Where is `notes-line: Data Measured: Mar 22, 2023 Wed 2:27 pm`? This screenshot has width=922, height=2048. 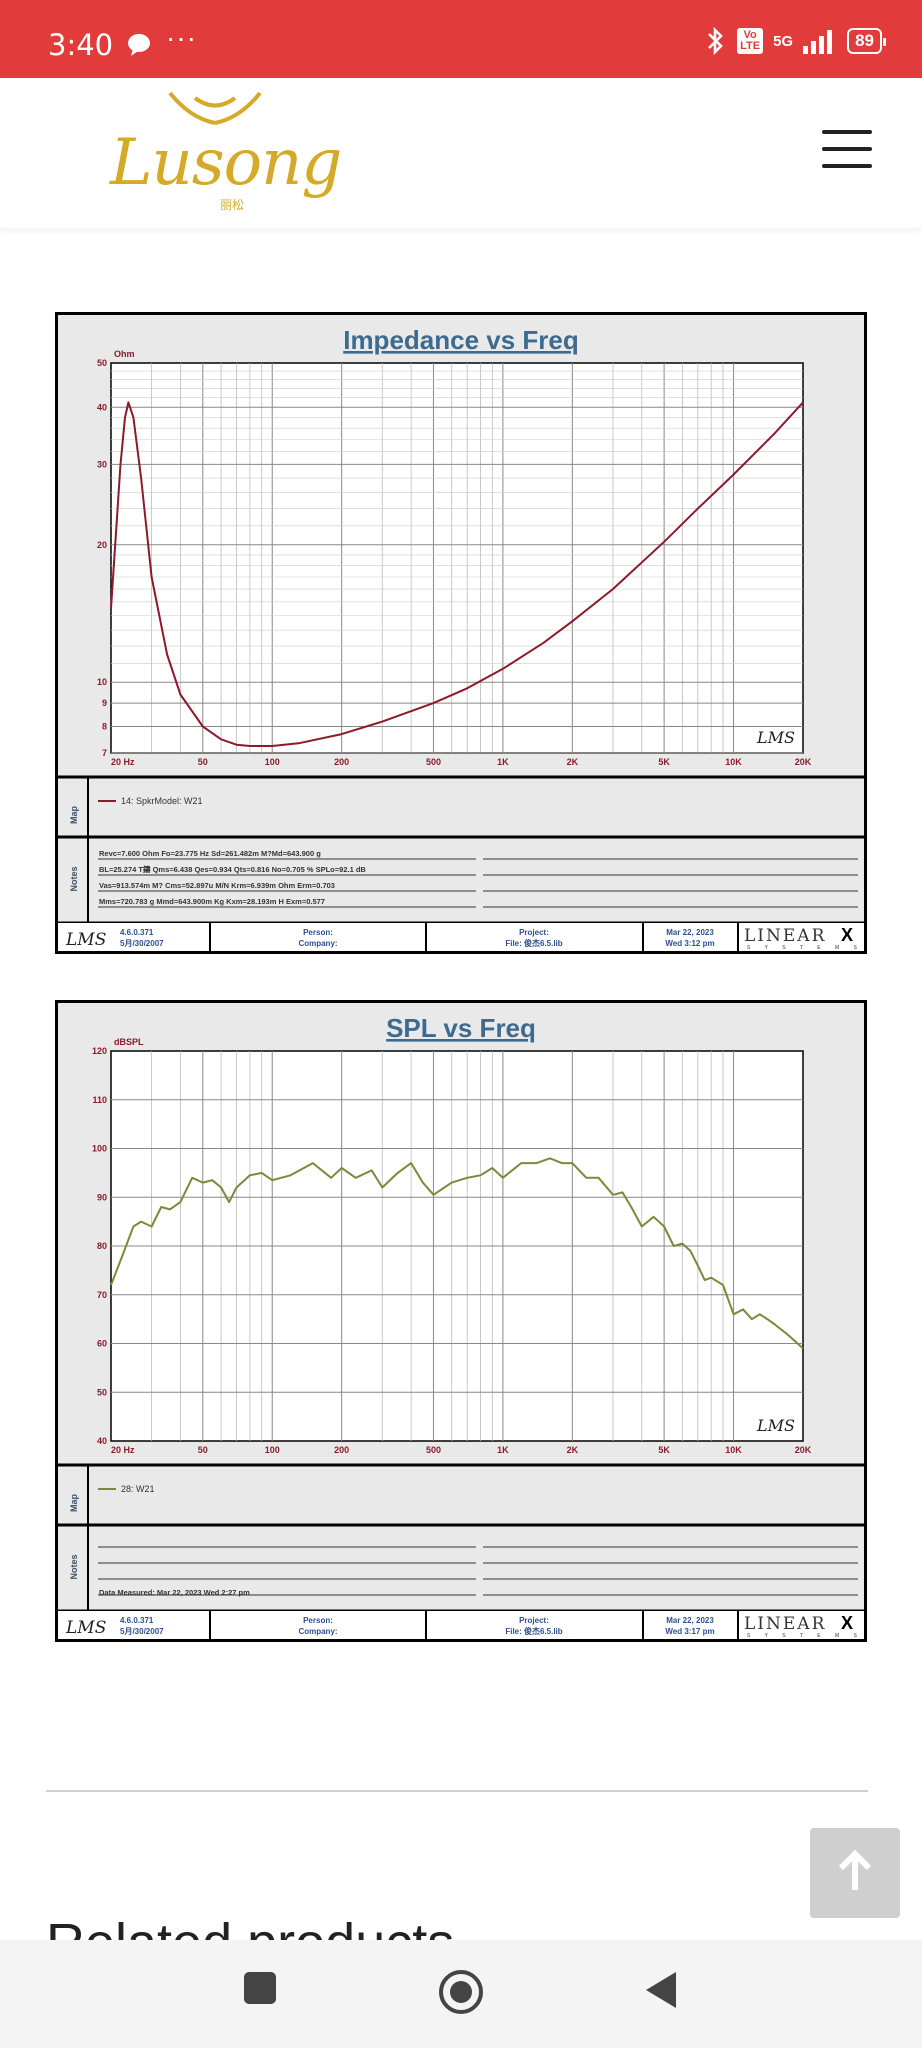 notes-line: Data Measured: Mar 22, 2023 Wed 2:27 pm is located at coordinates (174, 1592).